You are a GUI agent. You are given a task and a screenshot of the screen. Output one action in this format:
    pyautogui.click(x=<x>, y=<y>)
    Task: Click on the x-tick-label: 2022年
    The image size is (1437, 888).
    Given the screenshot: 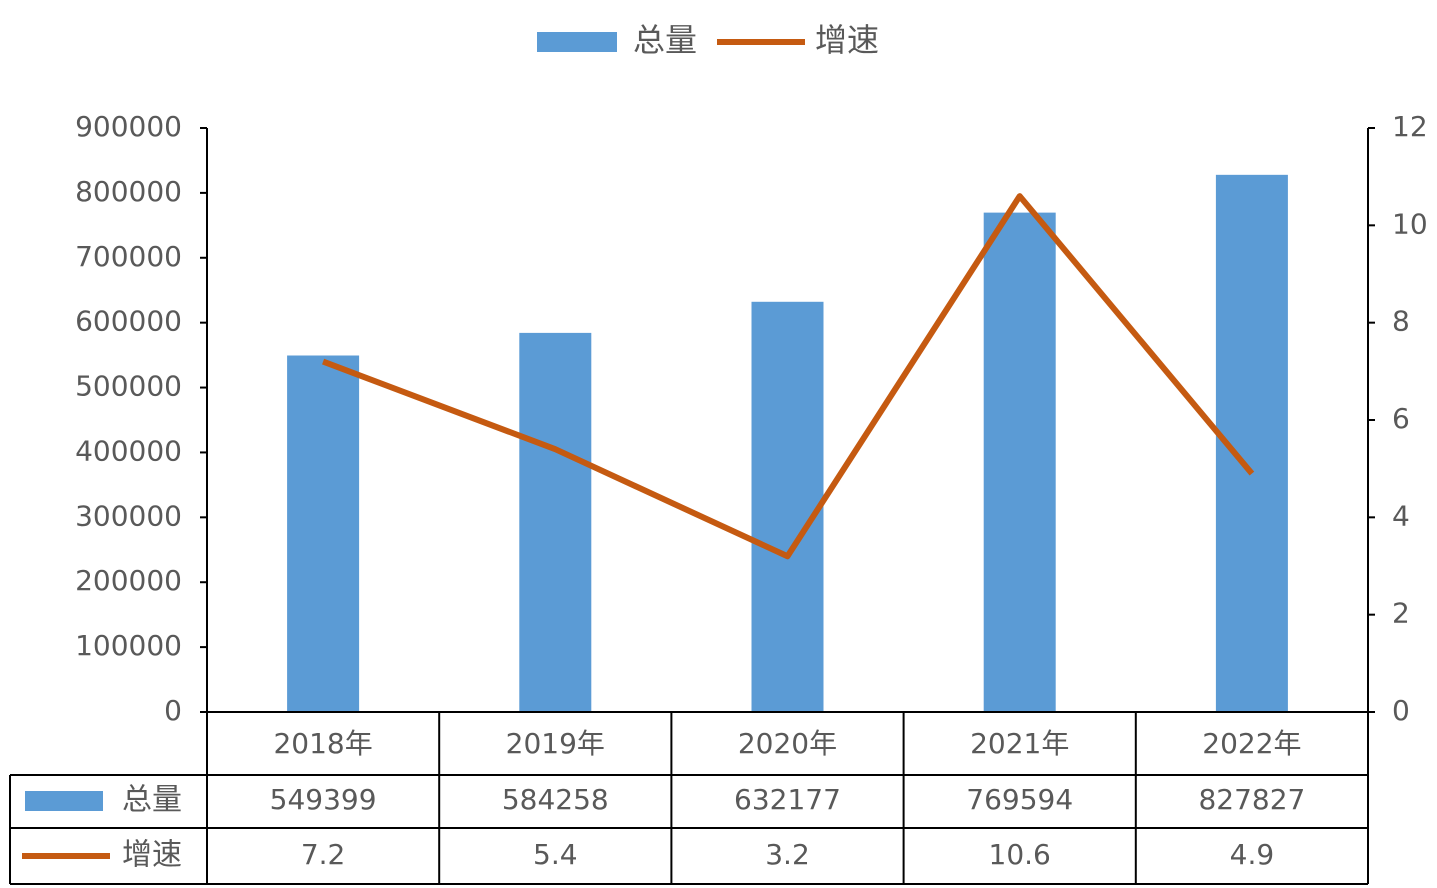 What is the action you would take?
    pyautogui.click(x=1251, y=743)
    